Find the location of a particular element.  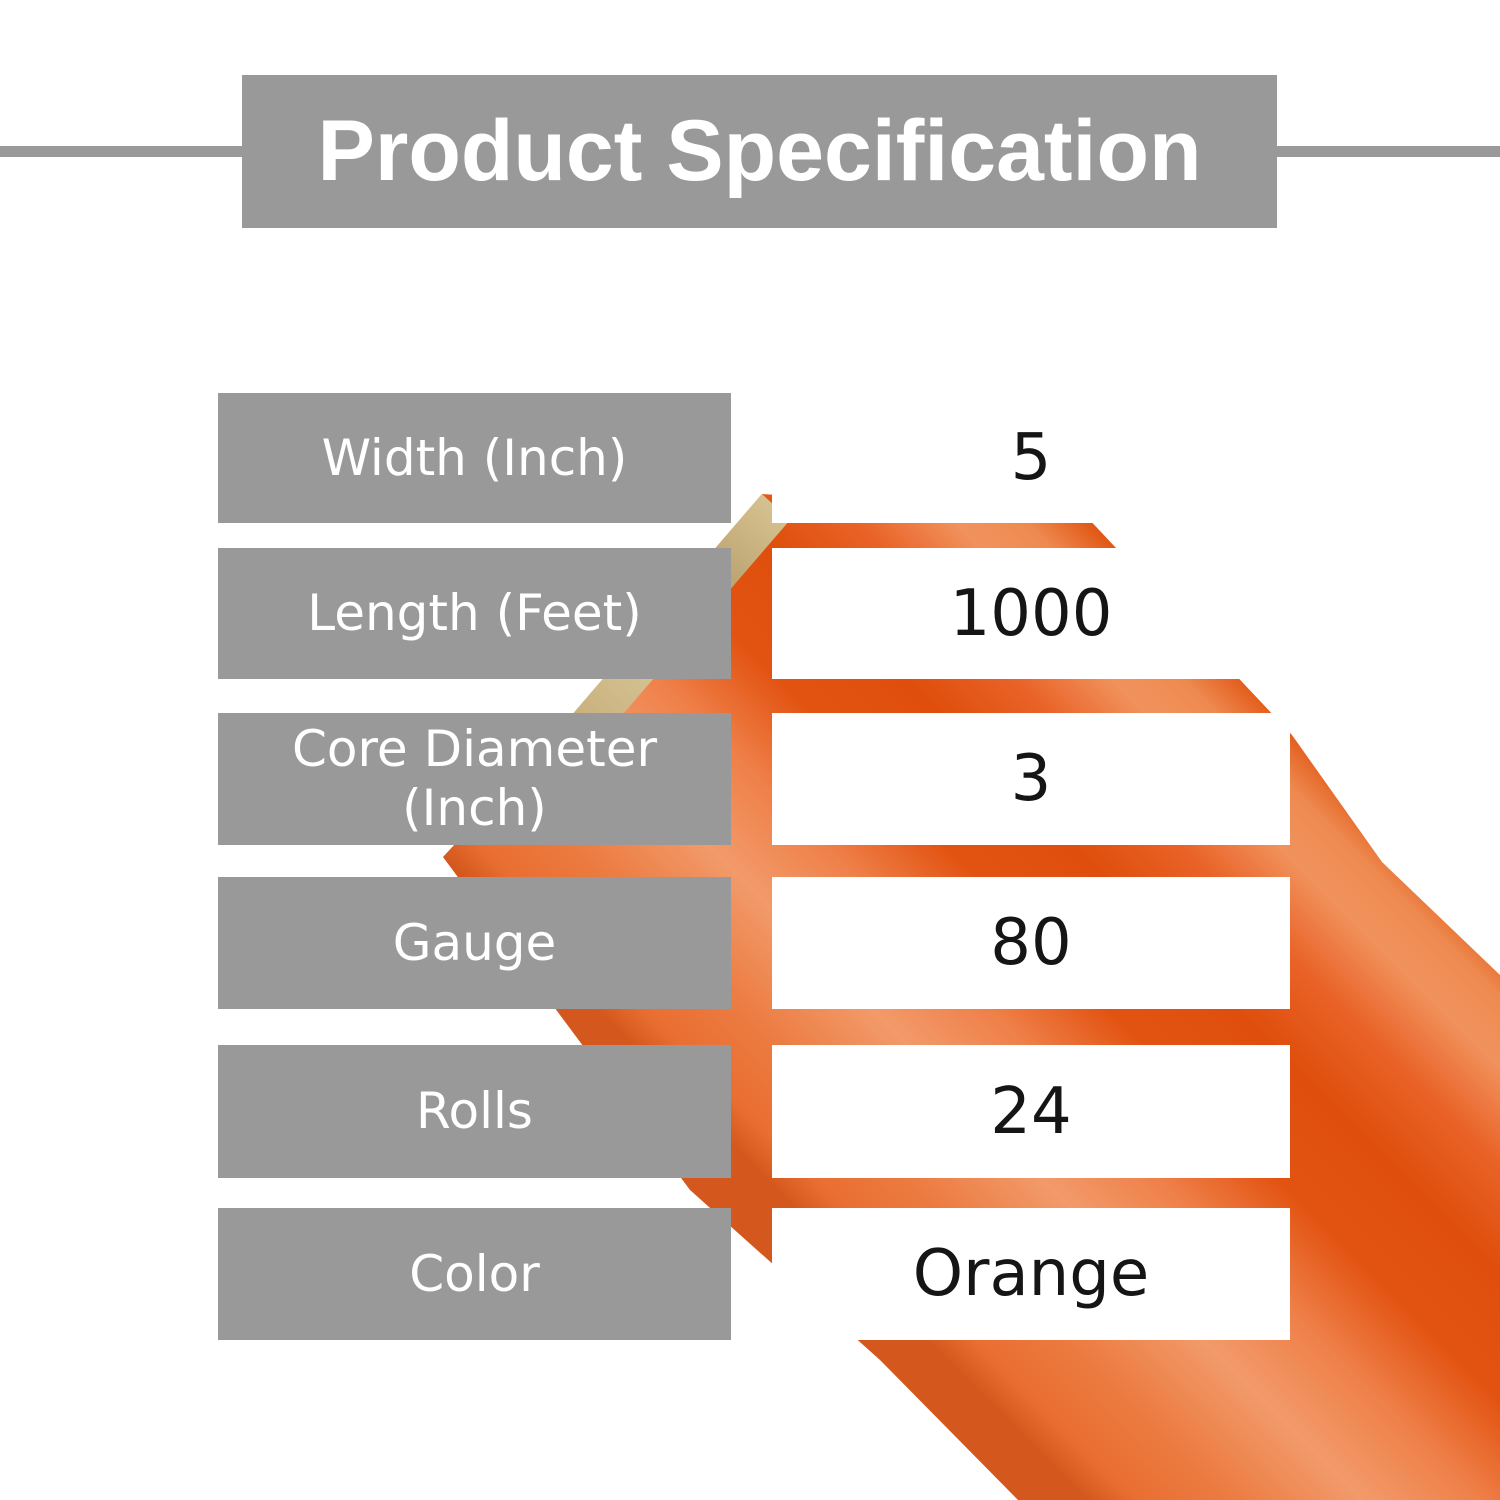

spec-value-text: 5 is located at coordinates (1031, 458).